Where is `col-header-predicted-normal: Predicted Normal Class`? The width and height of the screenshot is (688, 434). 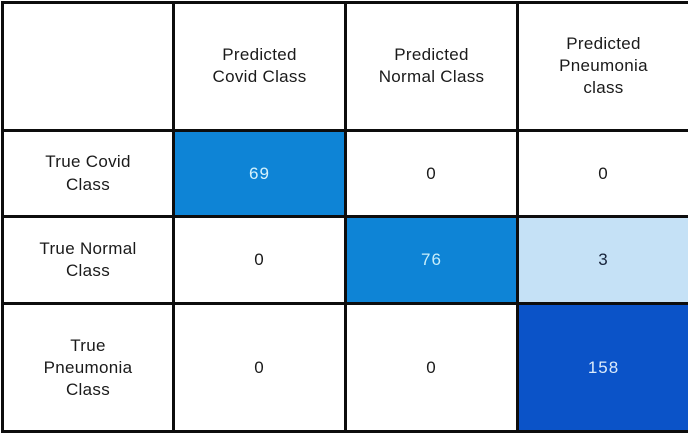
col-header-predicted-normal: Predicted Normal Class is located at coordinates (431, 66).